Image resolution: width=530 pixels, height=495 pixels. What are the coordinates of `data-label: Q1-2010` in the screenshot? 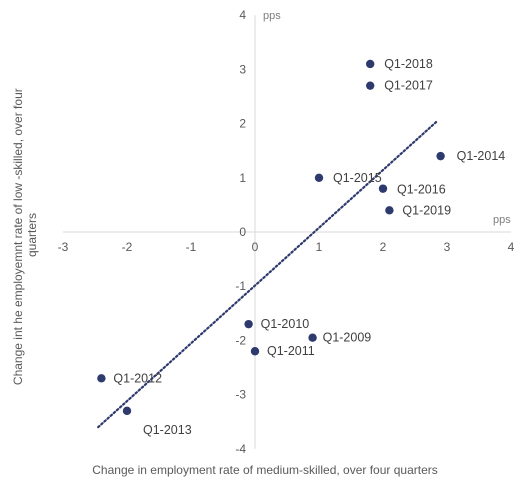 It's located at (285, 324).